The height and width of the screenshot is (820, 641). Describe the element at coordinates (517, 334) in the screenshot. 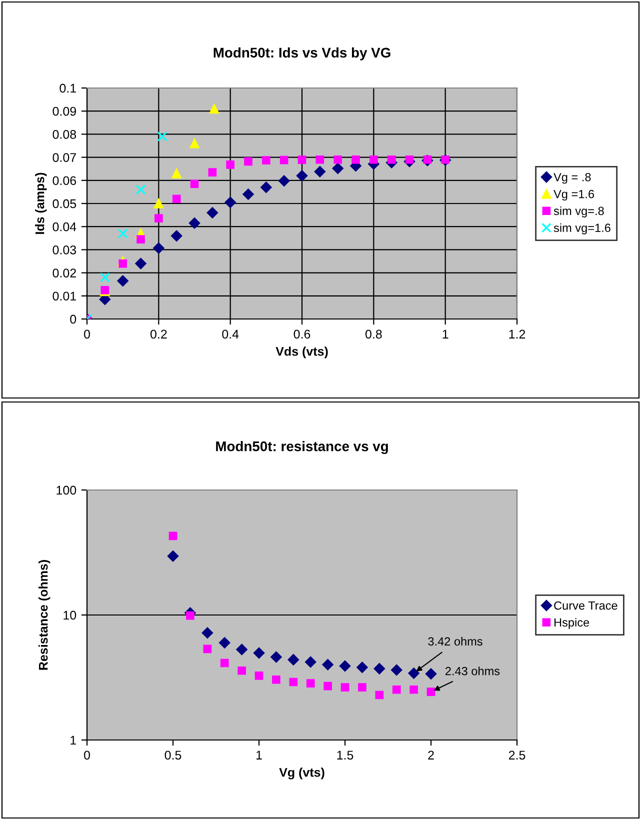

I see `x-tick-label: 1.2` at that location.